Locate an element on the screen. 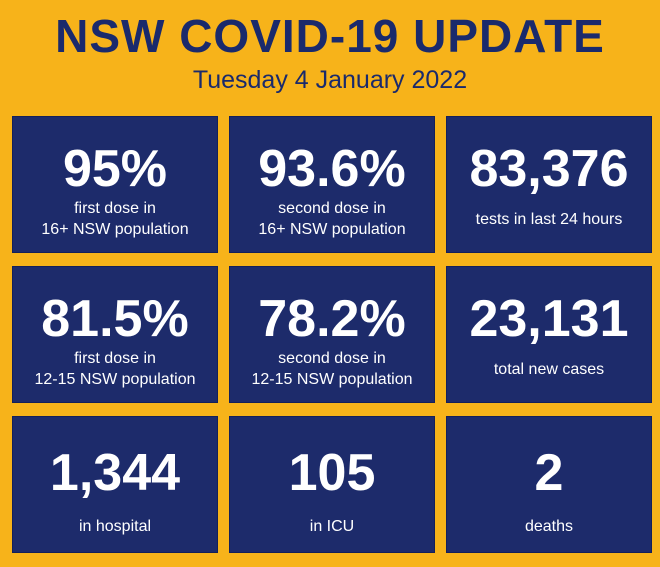  stat-value: 105 is located at coordinates (332, 473).